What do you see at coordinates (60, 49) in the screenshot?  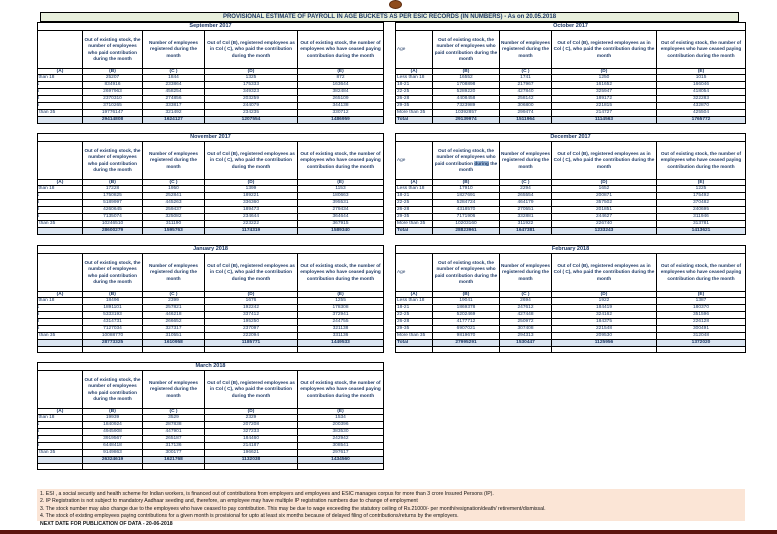 I see `age-column-header: Age` at bounding box center [60, 49].